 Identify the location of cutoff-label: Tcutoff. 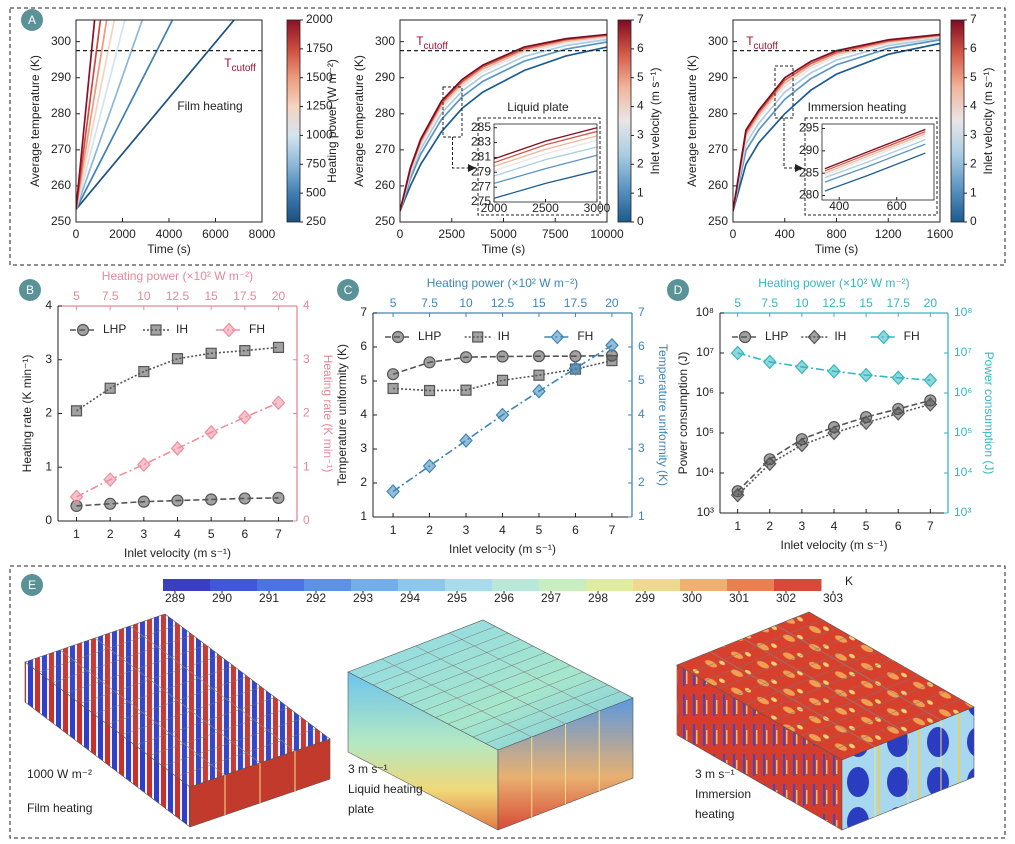
(240, 64).